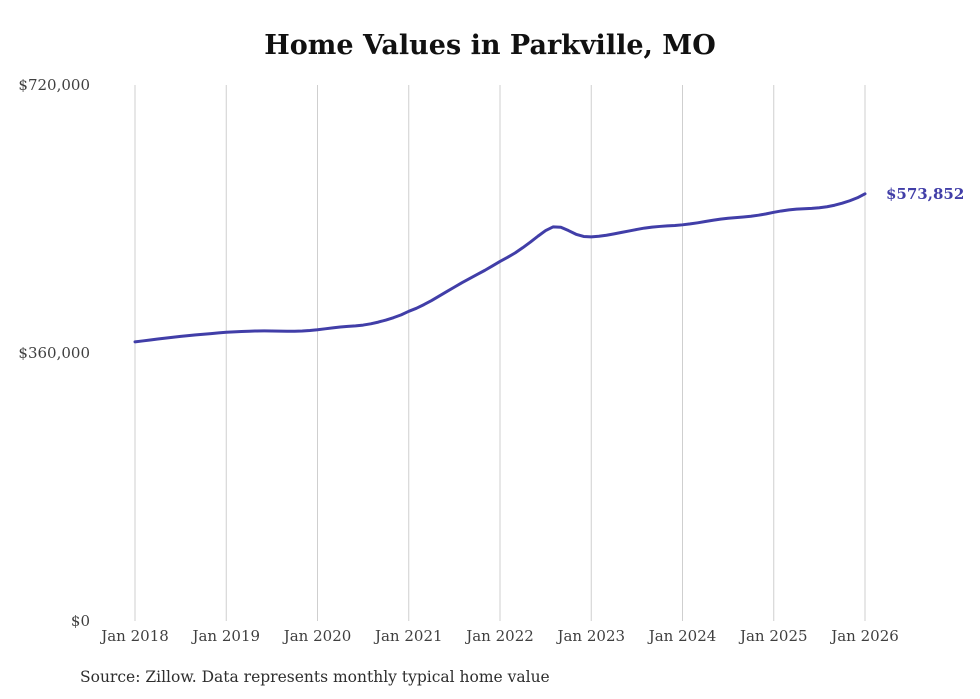 The height and width of the screenshot is (699, 980). I want to click on x-tick-label: Jan 2018, so click(135, 636).